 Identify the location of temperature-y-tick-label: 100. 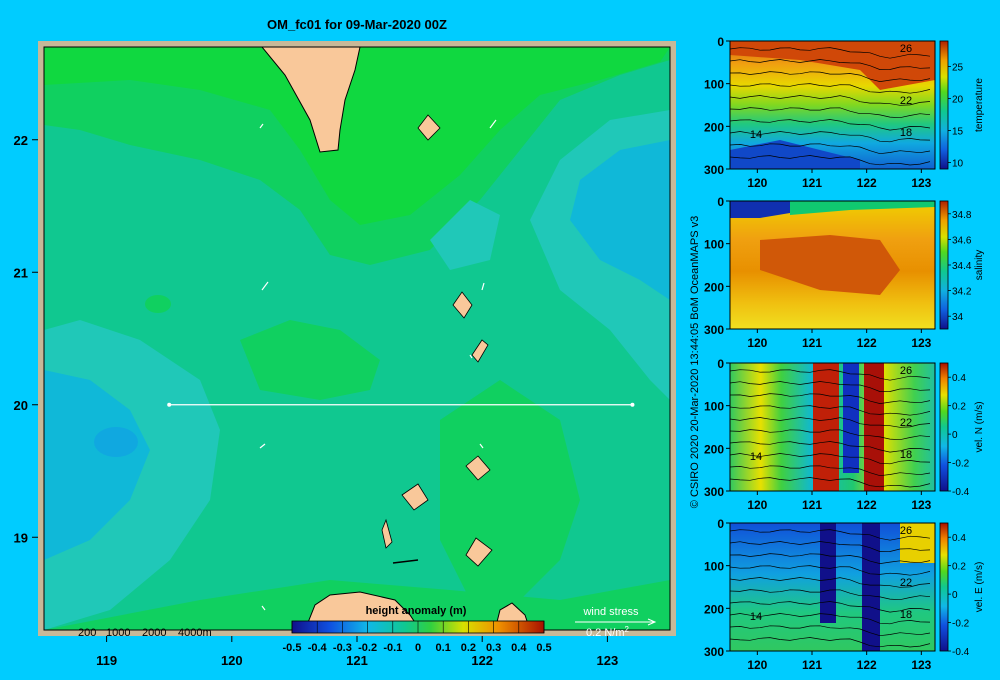
(714, 85).